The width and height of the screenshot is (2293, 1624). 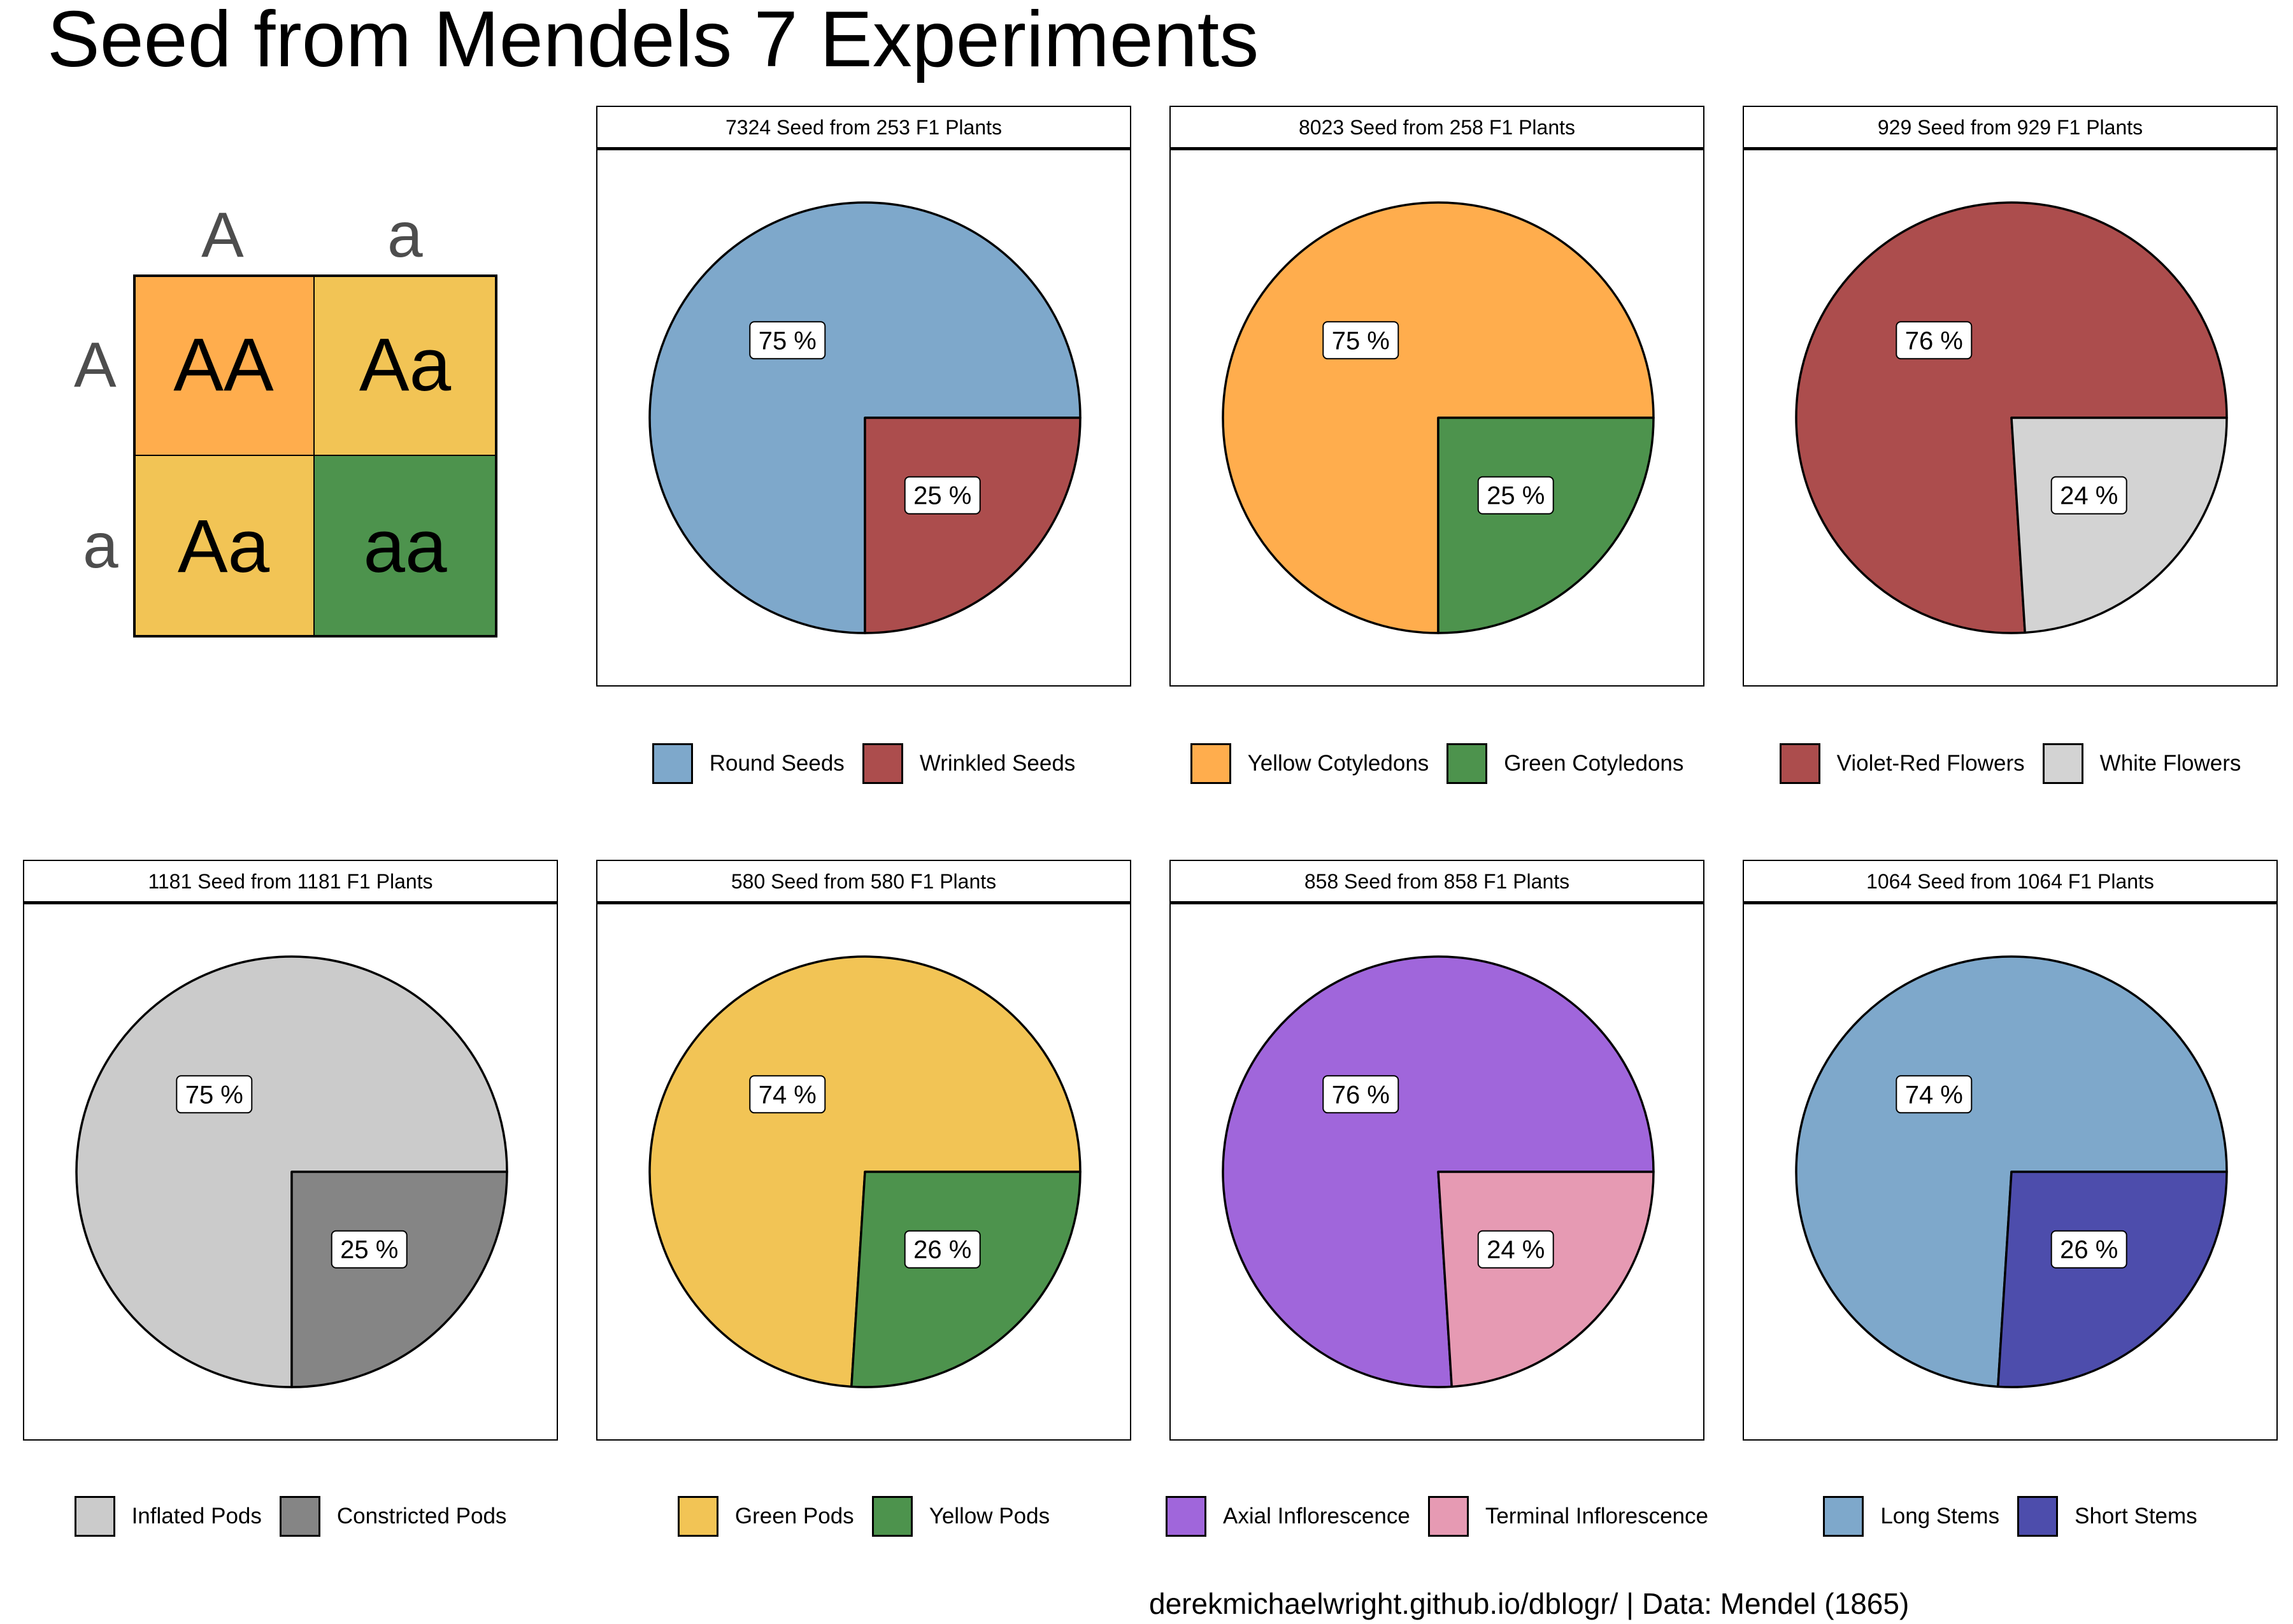 I want to click on legend: Inflated Pods Constricted Pods, so click(x=290, y=1516).